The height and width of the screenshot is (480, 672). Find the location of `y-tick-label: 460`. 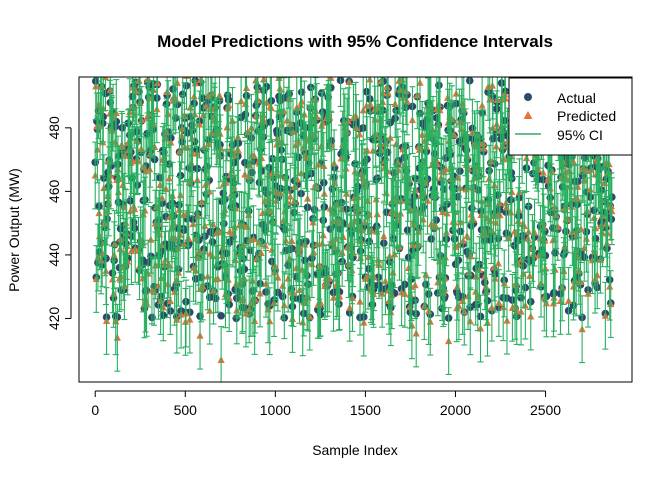

y-tick-label: 460 is located at coordinates (54, 191).